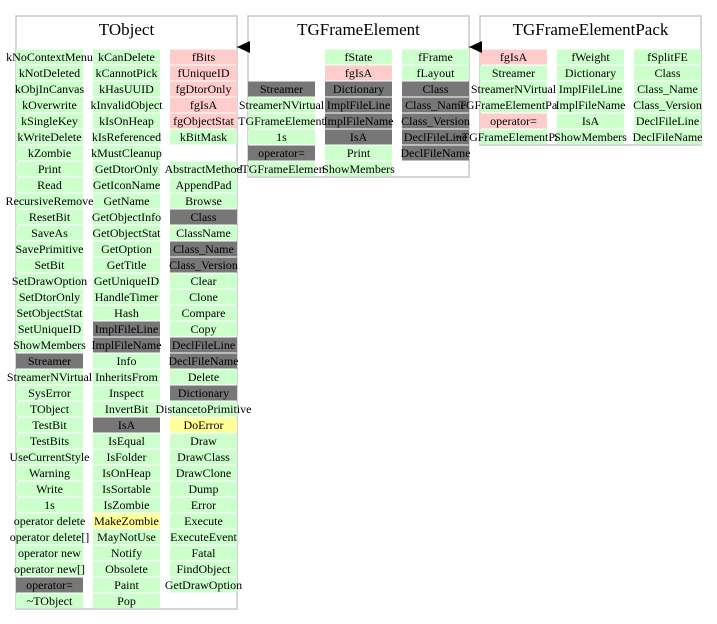 This screenshot has height=624, width=717. Describe the element at coordinates (435, 137) in the screenshot. I see `member-name: DeclFileLine` at that location.